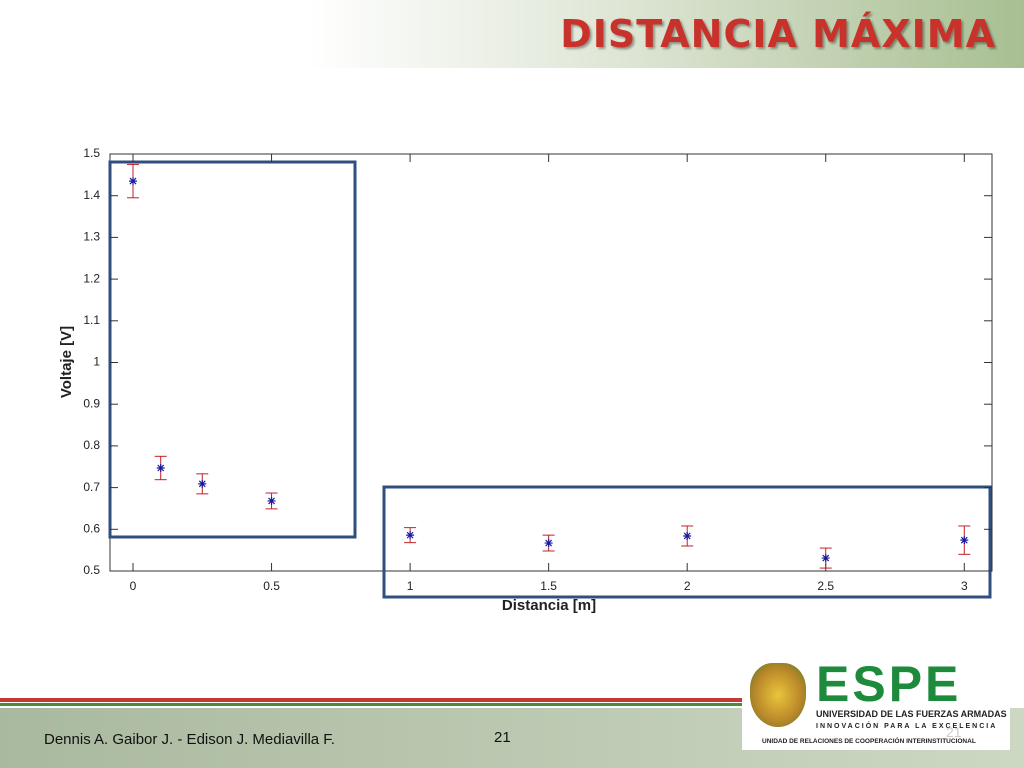 The width and height of the screenshot is (1024, 768). I want to click on x-tick-label: 0.5, so click(271, 586).